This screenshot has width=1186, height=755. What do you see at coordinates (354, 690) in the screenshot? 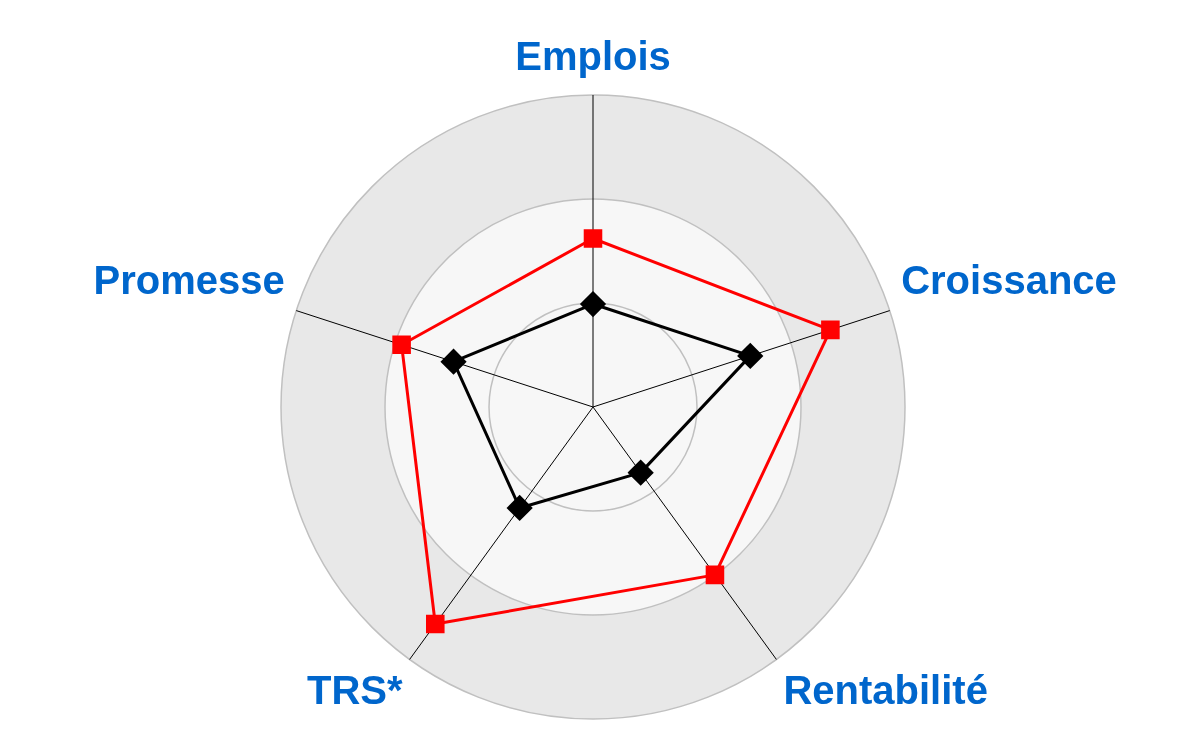
I see `spoke-label: TRS*` at bounding box center [354, 690].